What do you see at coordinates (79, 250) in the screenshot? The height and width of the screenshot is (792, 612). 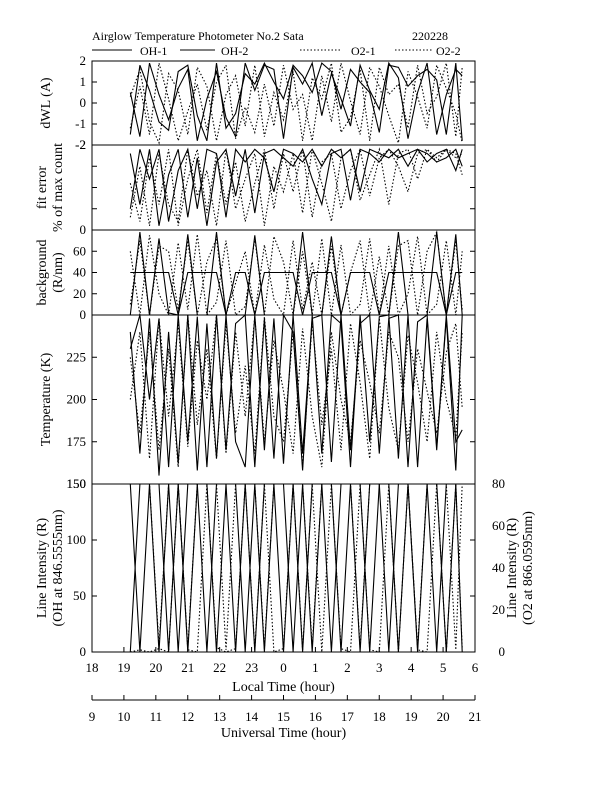 I see `y-tick-label: 60` at bounding box center [79, 250].